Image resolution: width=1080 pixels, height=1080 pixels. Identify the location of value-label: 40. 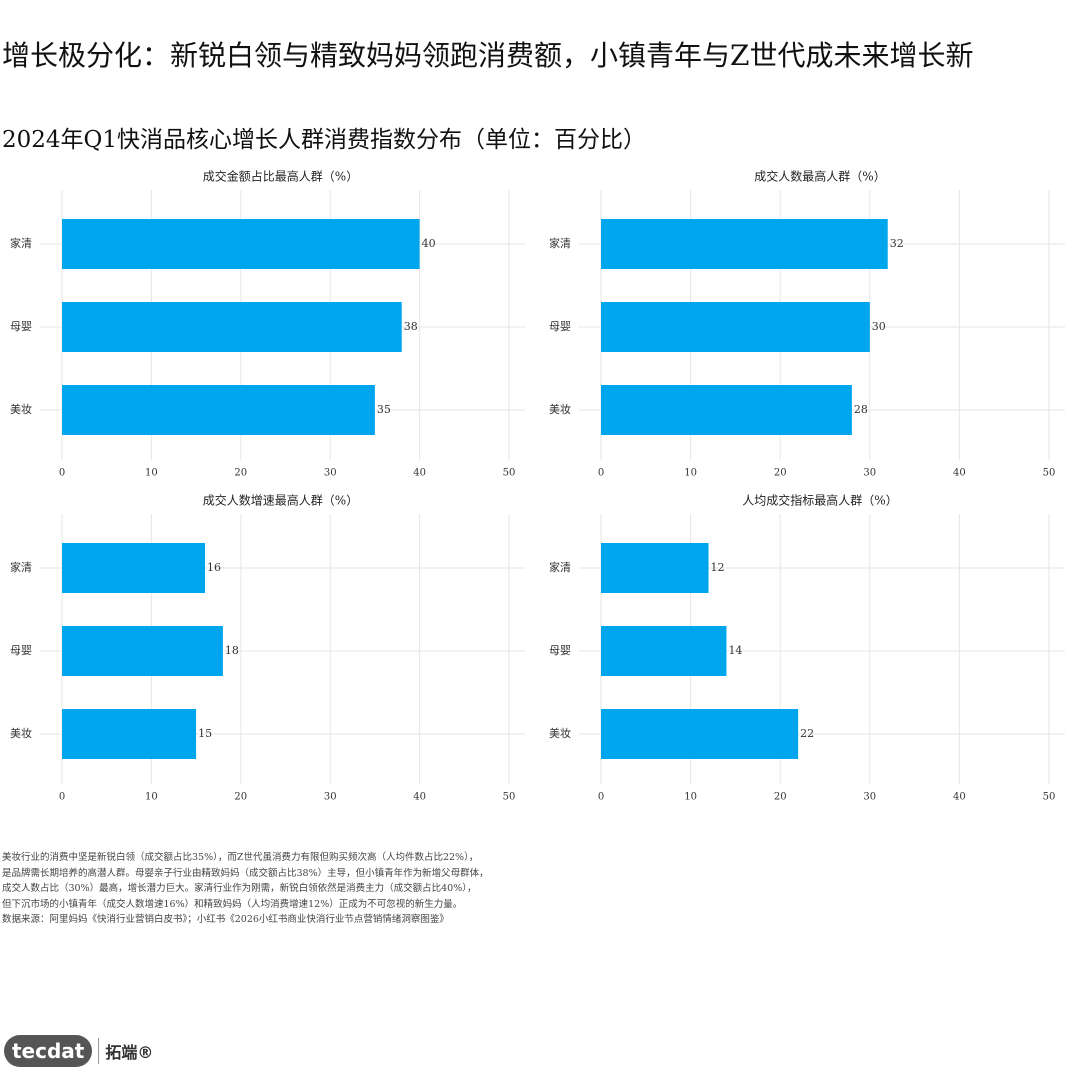
(429, 243).